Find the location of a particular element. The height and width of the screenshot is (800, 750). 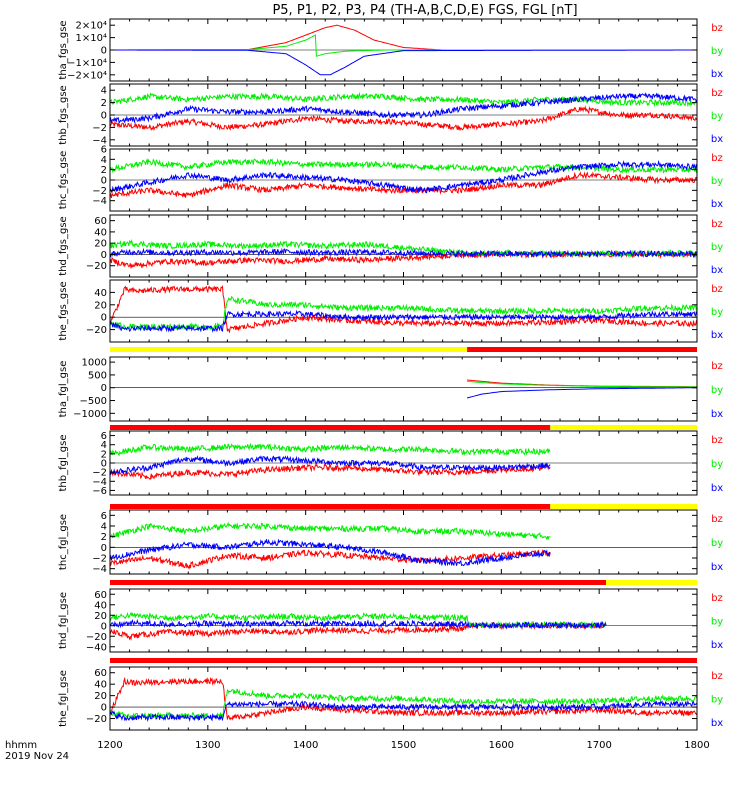

panel-ylabel: tha_fgl_gse is located at coordinates (63, 389).